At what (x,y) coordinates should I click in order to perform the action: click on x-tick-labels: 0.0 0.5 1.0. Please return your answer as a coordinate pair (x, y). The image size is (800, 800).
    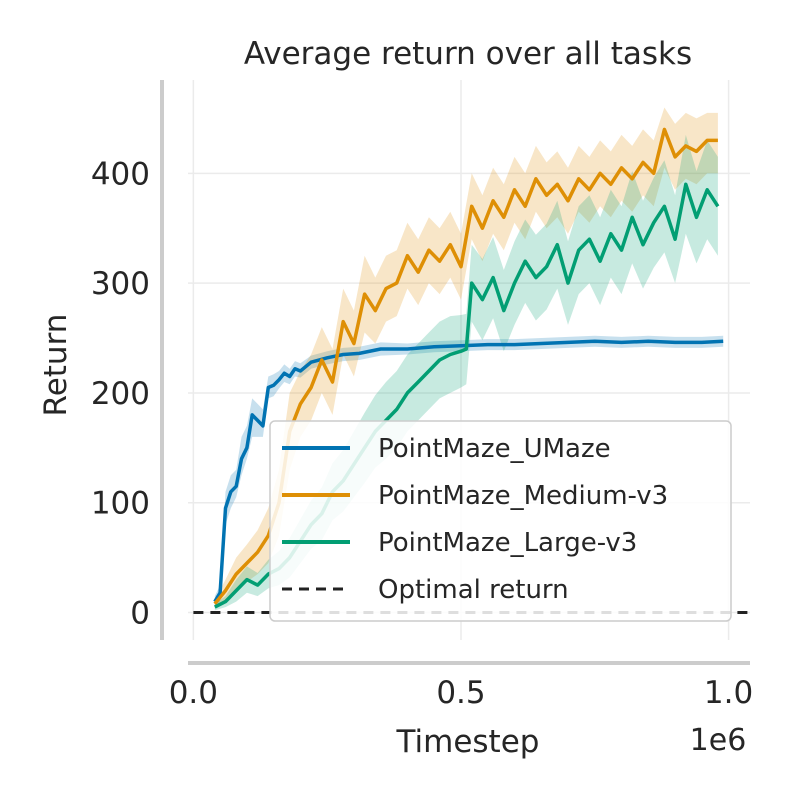
    Looking at the image, I should click on (461, 693).